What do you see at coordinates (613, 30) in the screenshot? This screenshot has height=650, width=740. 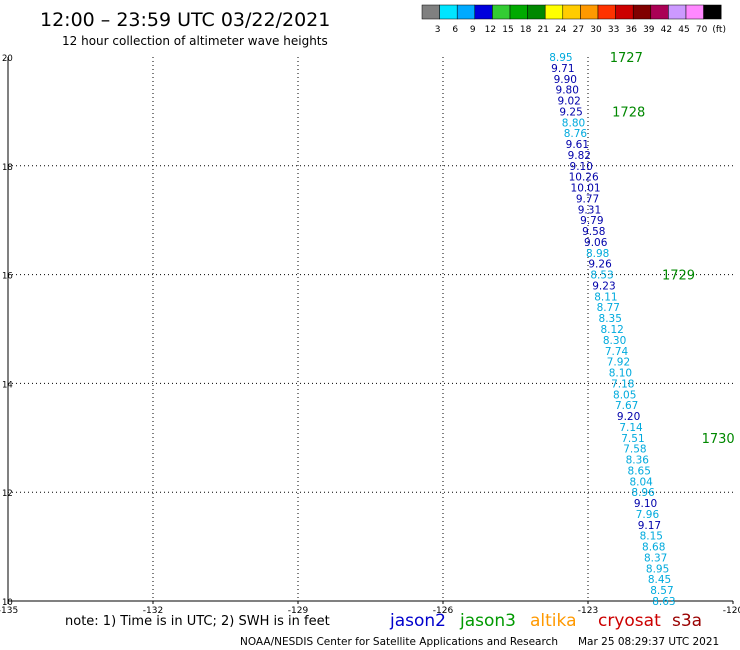 I see `colorbar-label: 33` at bounding box center [613, 30].